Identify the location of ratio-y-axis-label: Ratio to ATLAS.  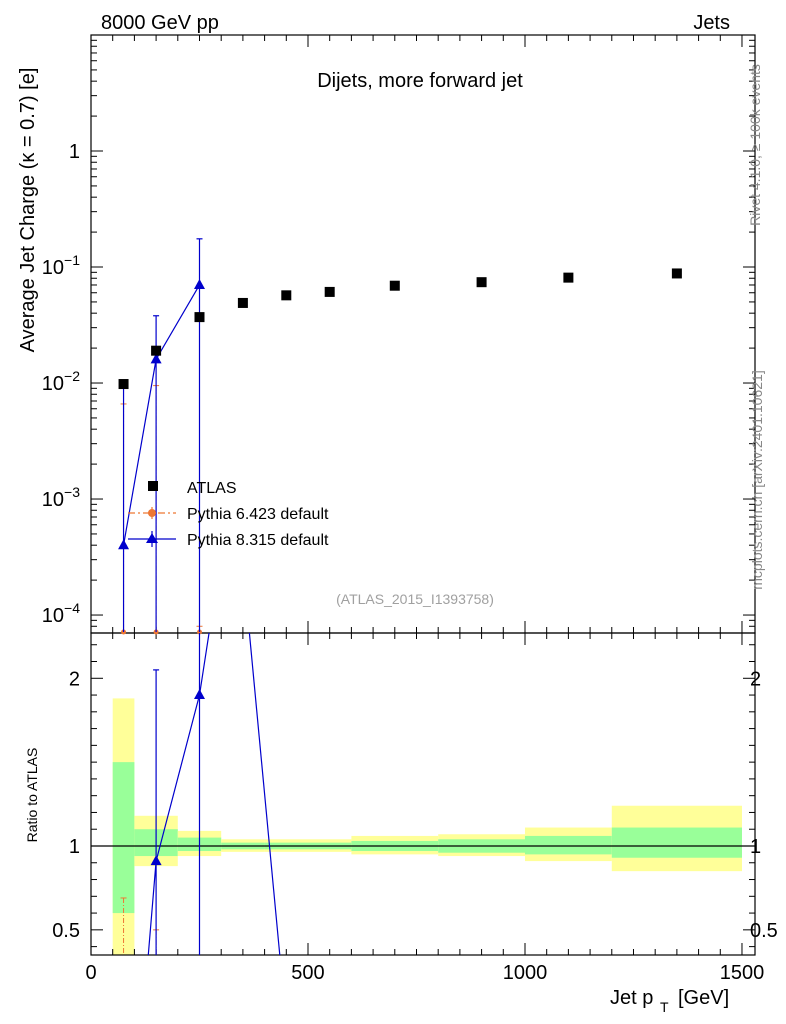
(32, 795).